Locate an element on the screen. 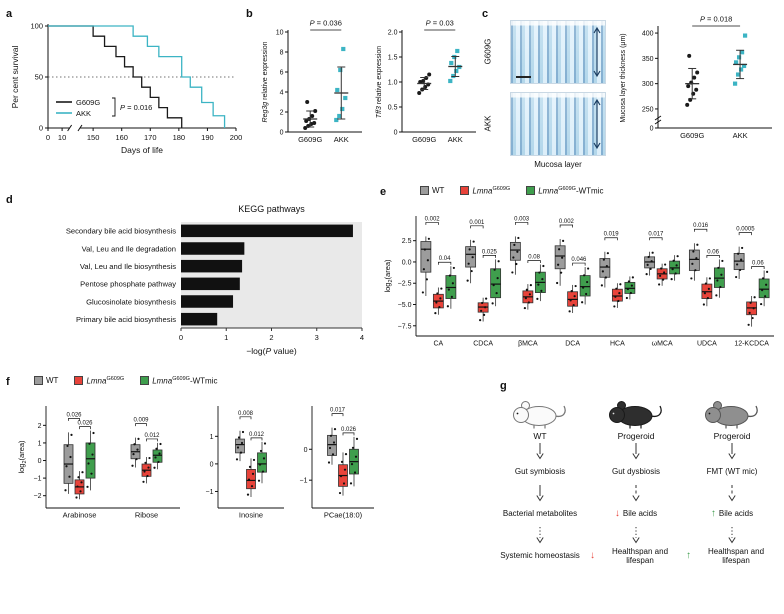 This screenshot has width=784, height=614. svg-text: 1.0 is located at coordinates (393, 83).